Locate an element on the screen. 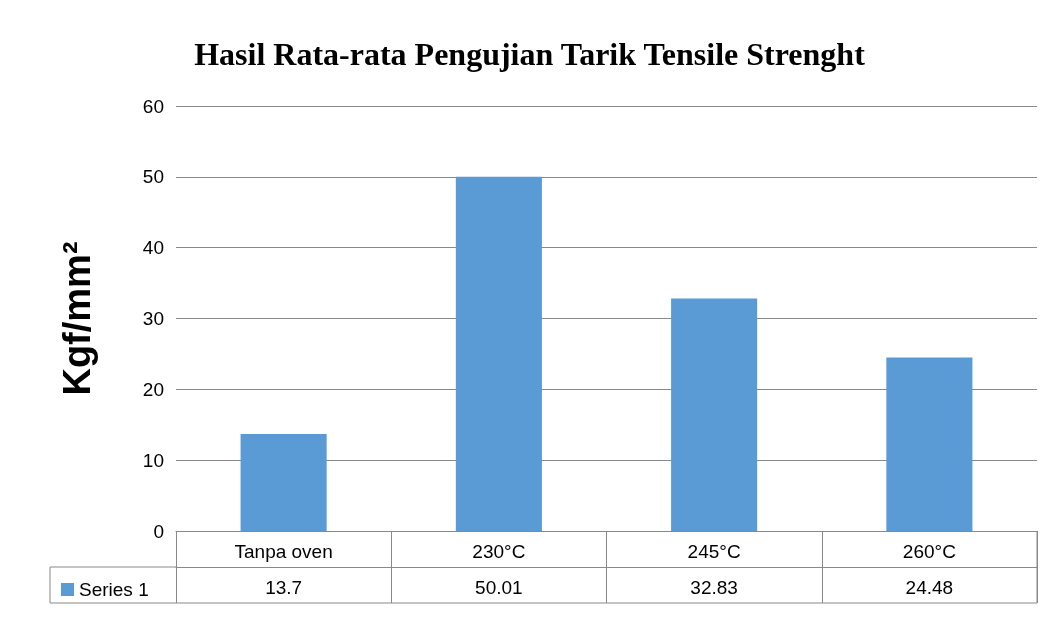 The height and width of the screenshot is (621, 1059). y-tick-label: 20 is located at coordinates (153, 389).